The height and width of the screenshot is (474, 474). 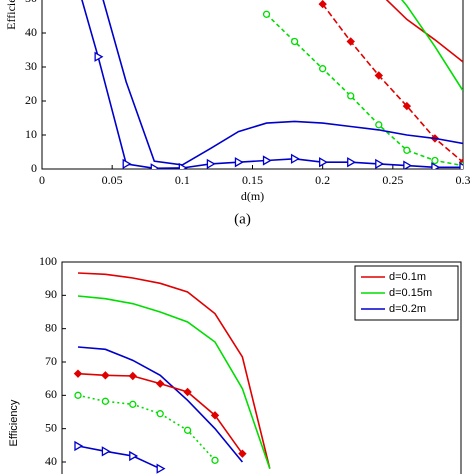 I want to click on y-tick-label: 30, so click(x=31, y=66).